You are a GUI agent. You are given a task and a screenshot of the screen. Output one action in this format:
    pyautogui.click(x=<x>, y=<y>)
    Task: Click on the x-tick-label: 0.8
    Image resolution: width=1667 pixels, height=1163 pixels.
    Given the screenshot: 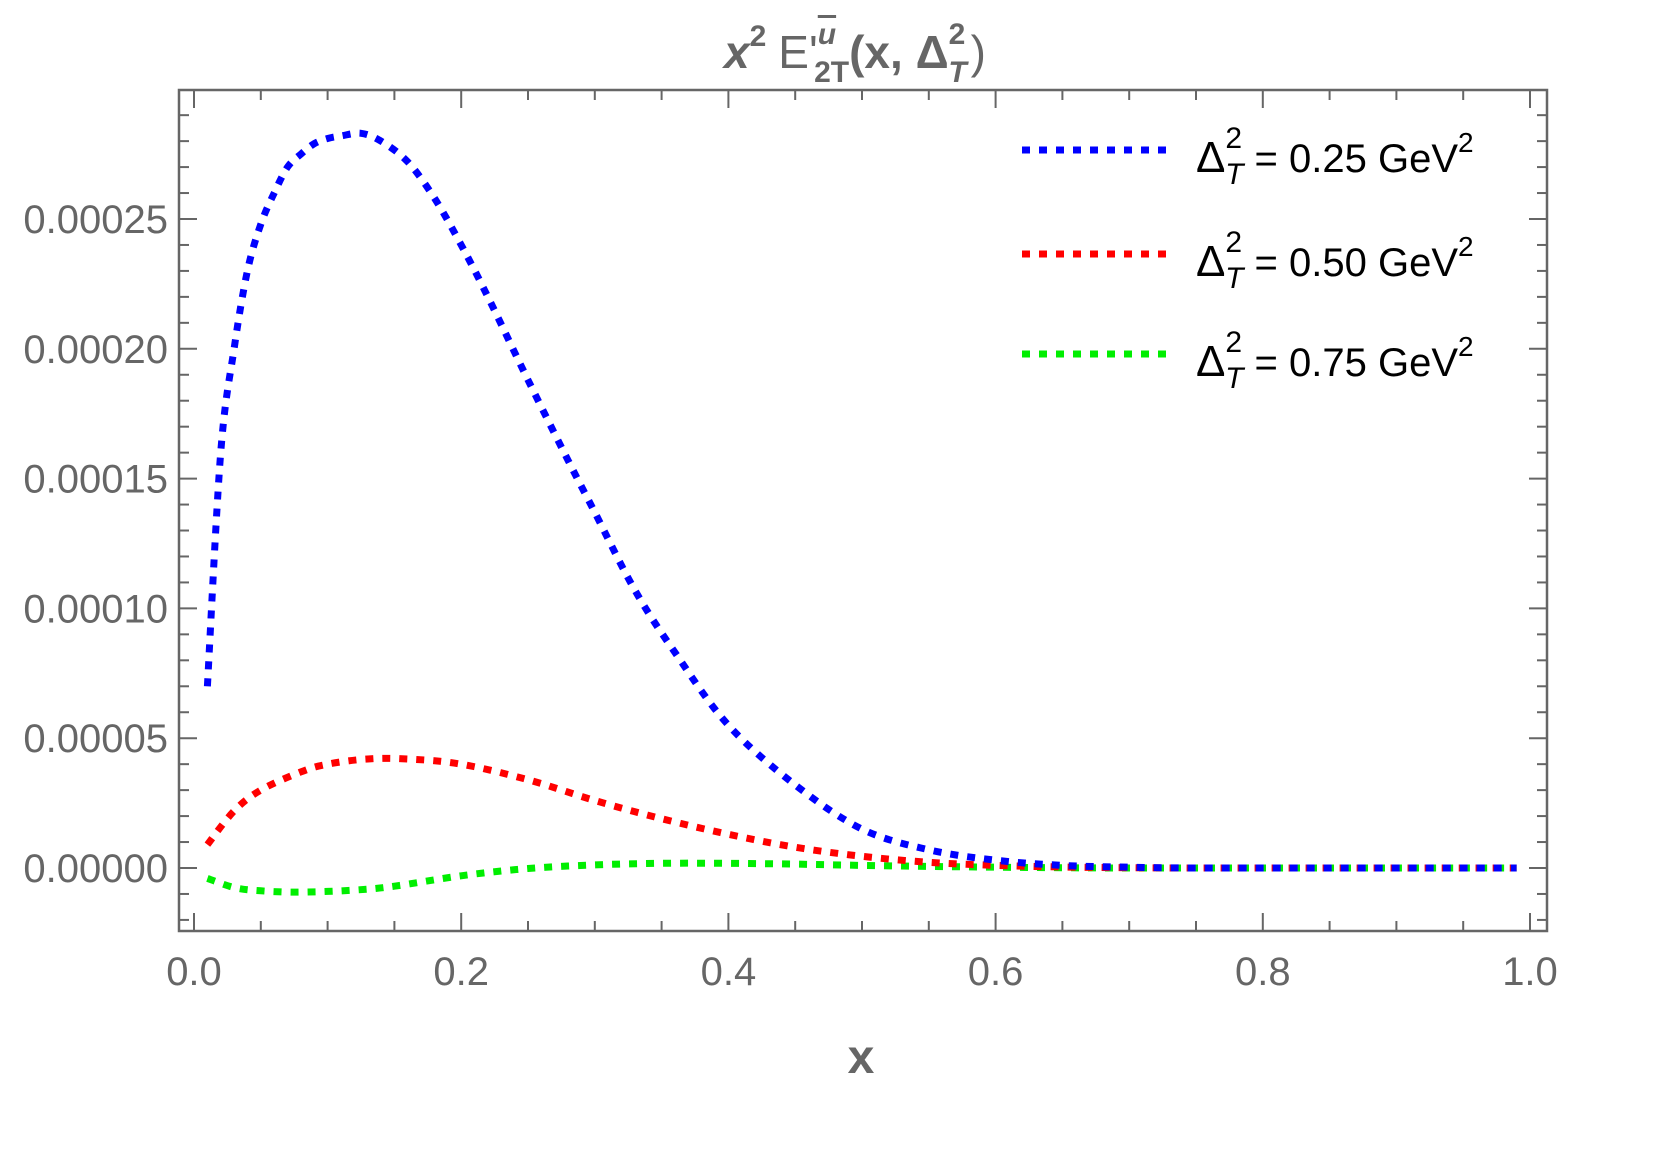 What is the action you would take?
    pyautogui.click(x=1263, y=972)
    